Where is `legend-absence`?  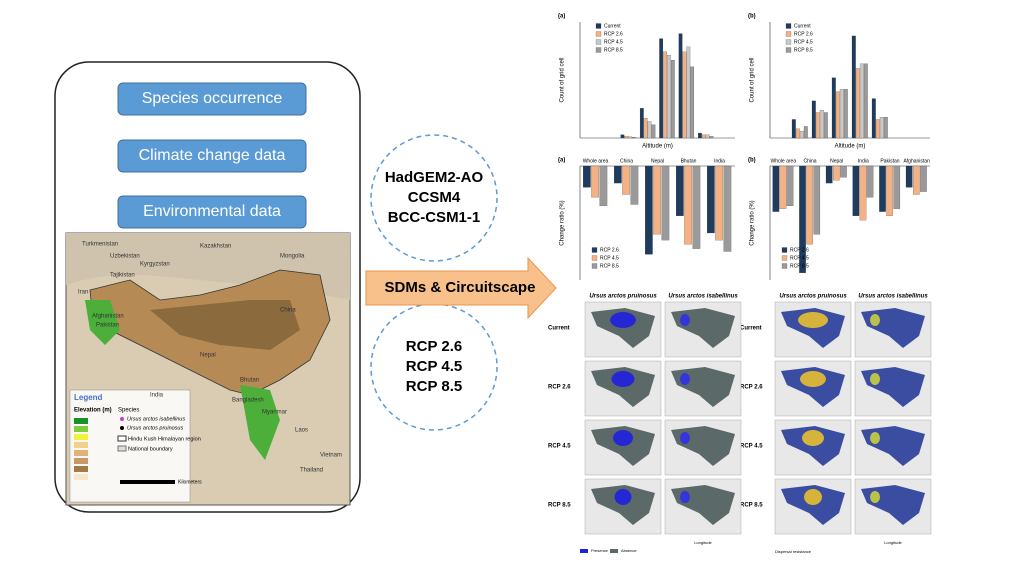 legend-absence is located at coordinates (614, 551).